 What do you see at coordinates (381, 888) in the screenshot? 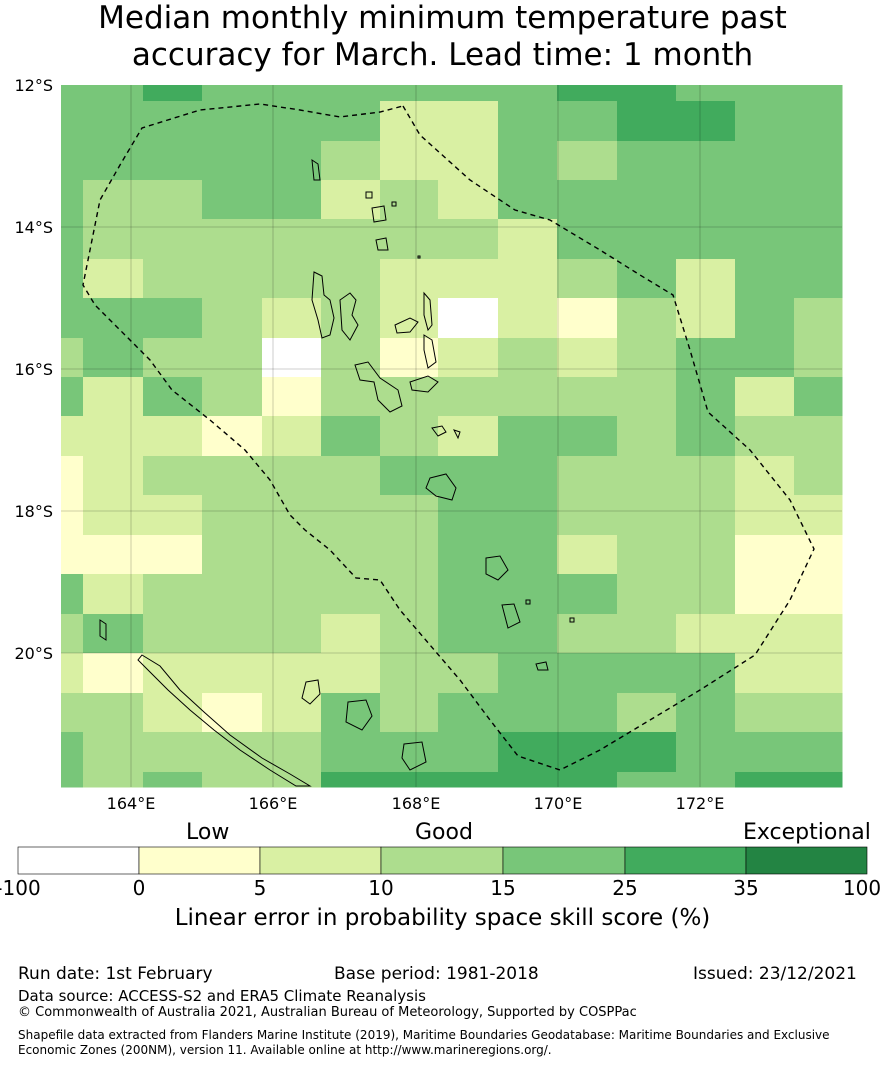
I see `colorbar-tick: 10` at bounding box center [381, 888].